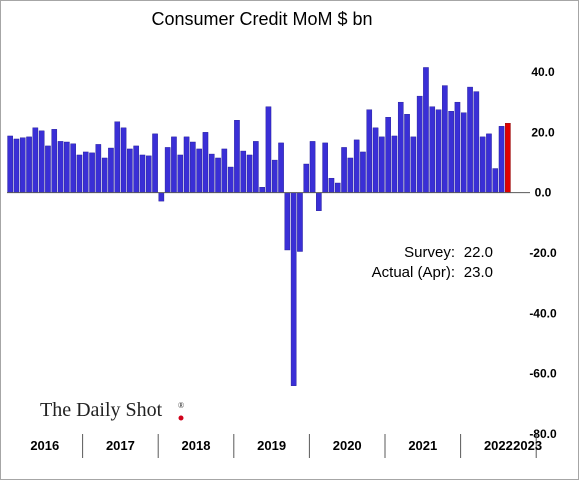 The height and width of the screenshot is (480, 579). Describe the element at coordinates (432, 262) in the screenshot. I see `survey-annotation: Survey: 22.0 Actual (Apr): 23.0` at that location.